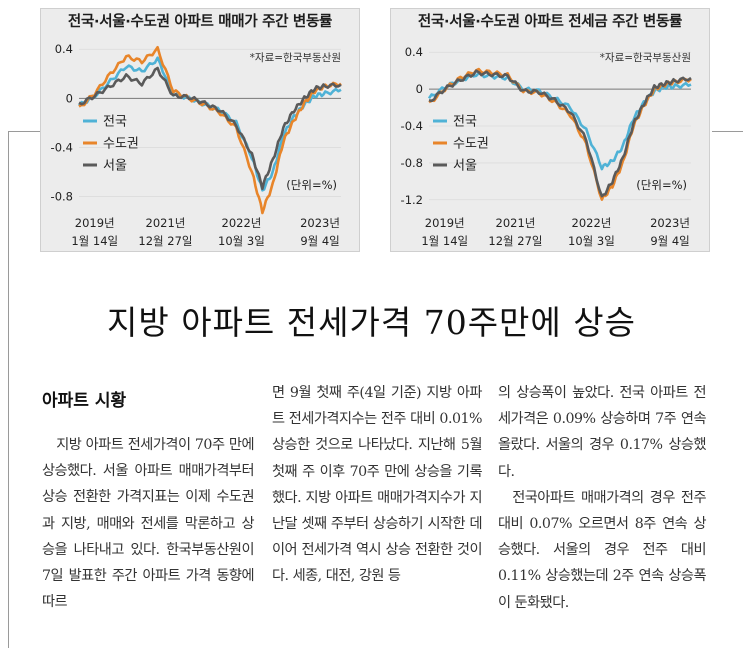 This screenshot has height=648, width=743. I want to click on frame-left, so click(8, 389).